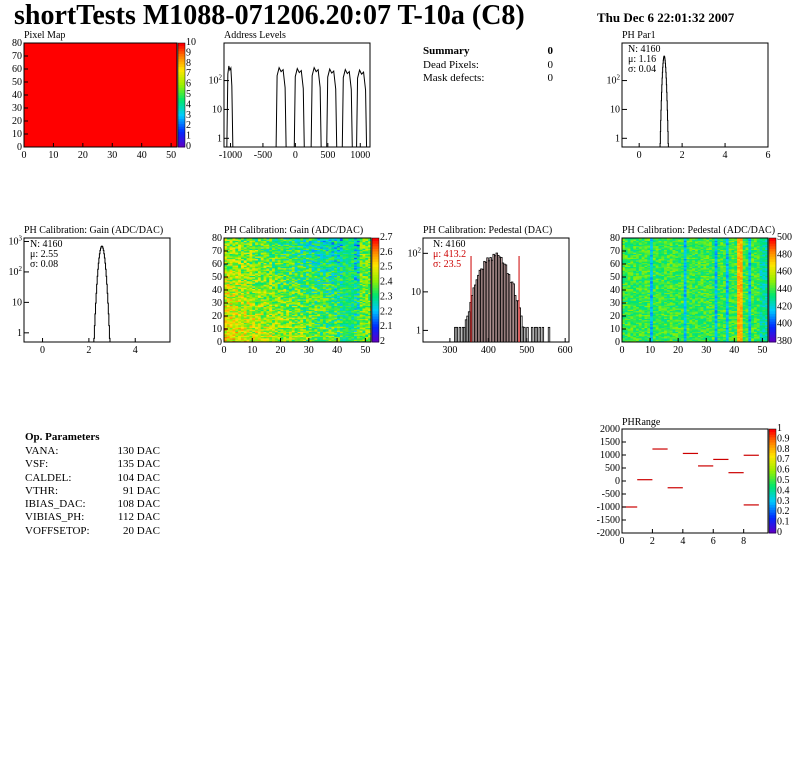 Image resolution: width=796 pixels, height=772 pixels. I want to click on stats-mean: μ: 2.55, so click(44, 254).